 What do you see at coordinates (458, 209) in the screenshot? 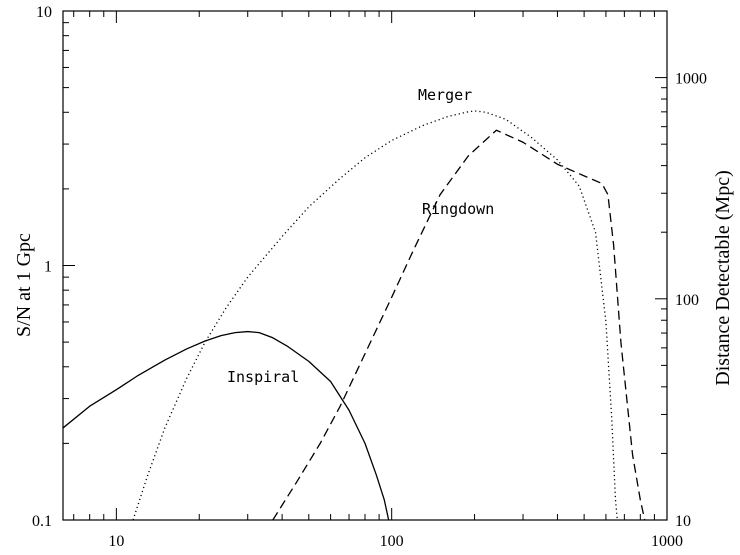
I see `annotation-ringdown: Ringdown` at bounding box center [458, 209].